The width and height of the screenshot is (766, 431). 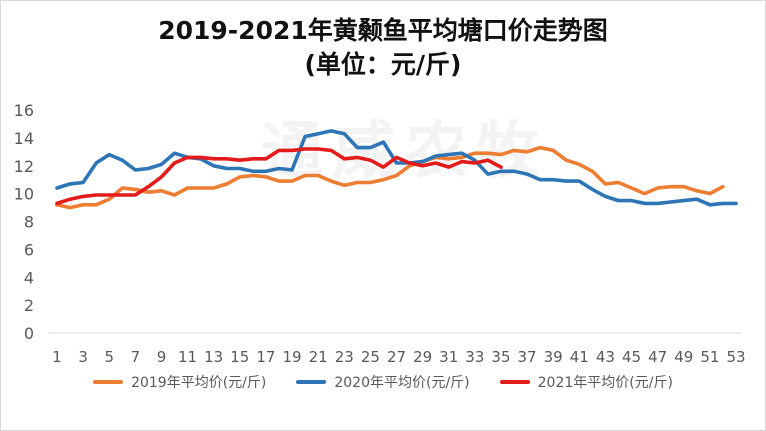 I want to click on x-tick-label: 41, so click(x=579, y=357).